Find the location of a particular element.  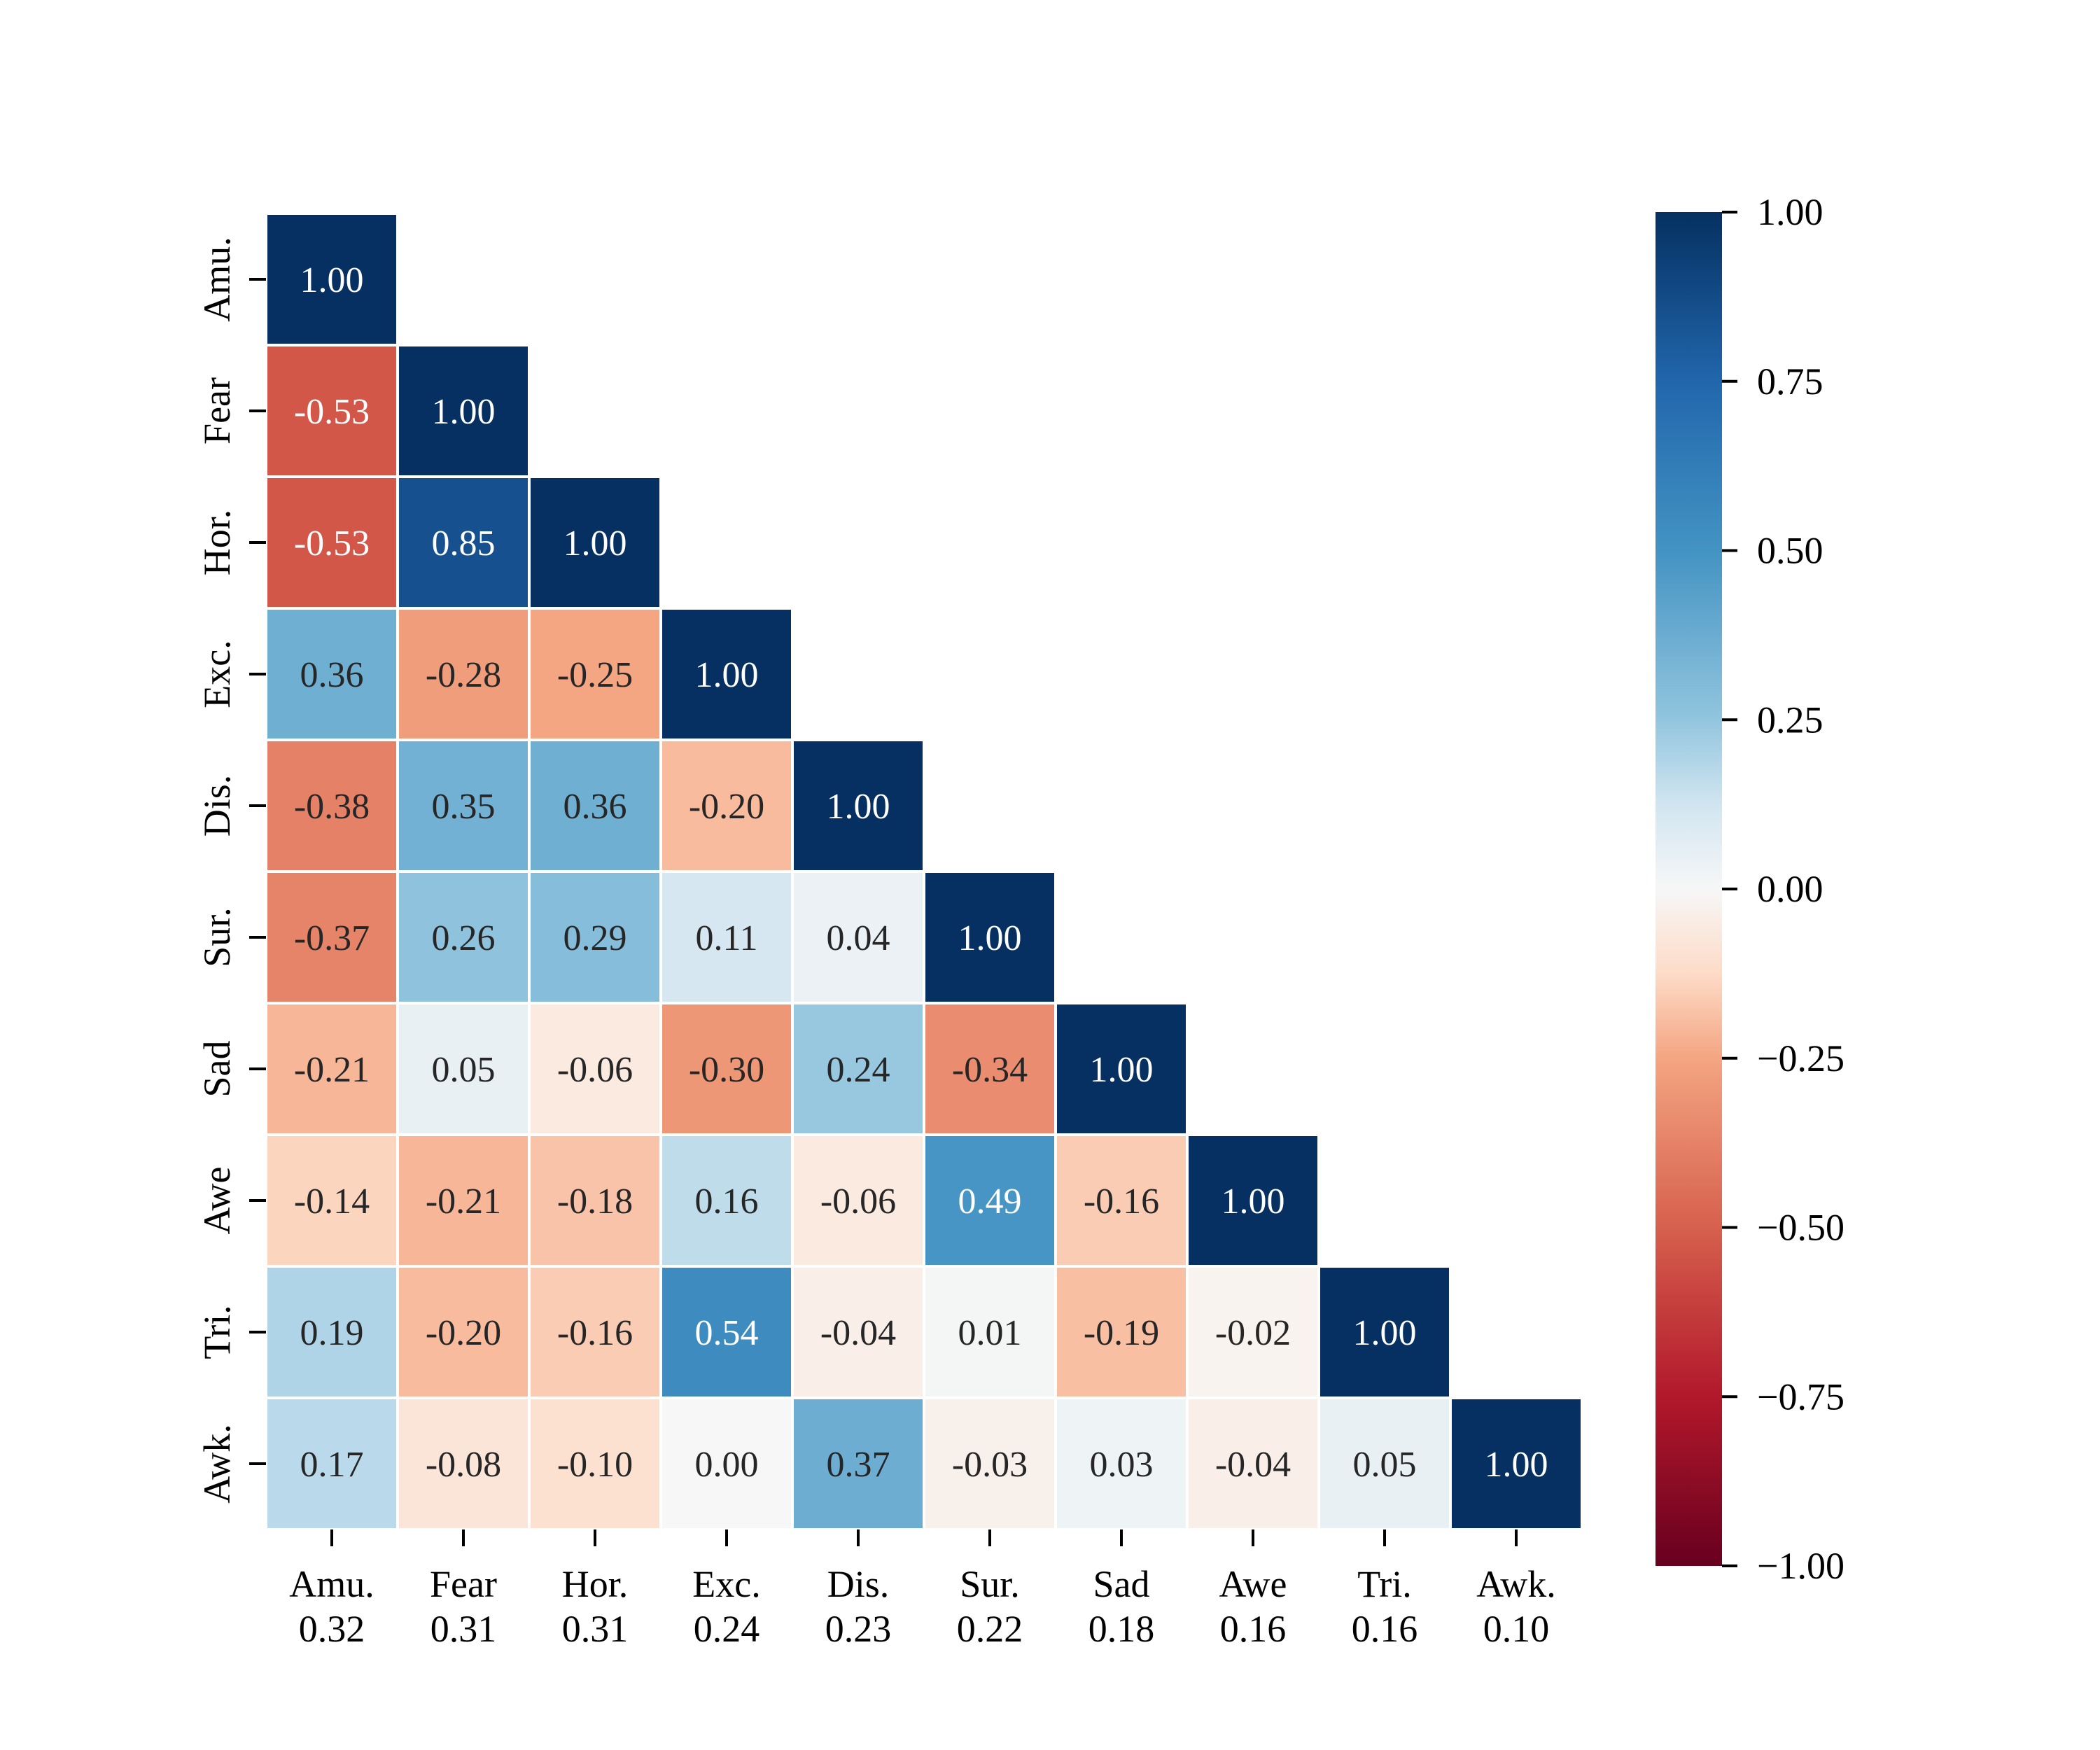

cell-value-label: 0.19 is located at coordinates (332, 1333).